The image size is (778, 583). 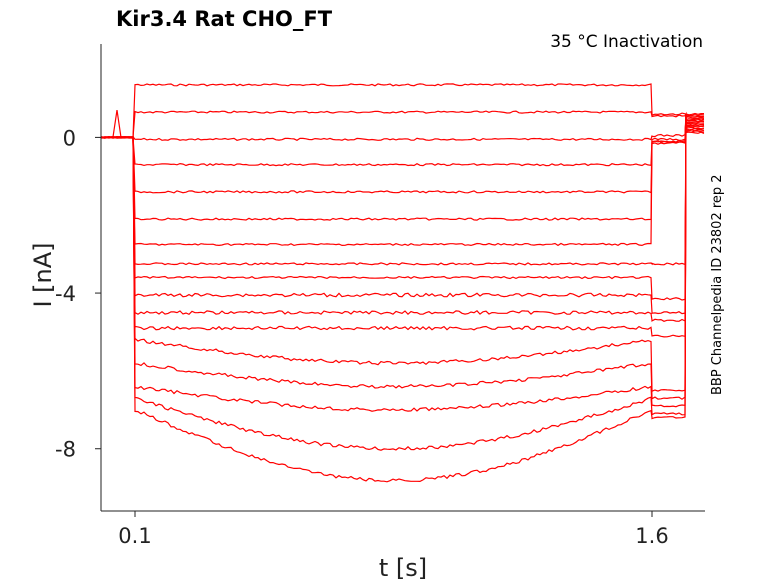 I want to click on x-tick-label: 1.6, so click(x=651, y=536).